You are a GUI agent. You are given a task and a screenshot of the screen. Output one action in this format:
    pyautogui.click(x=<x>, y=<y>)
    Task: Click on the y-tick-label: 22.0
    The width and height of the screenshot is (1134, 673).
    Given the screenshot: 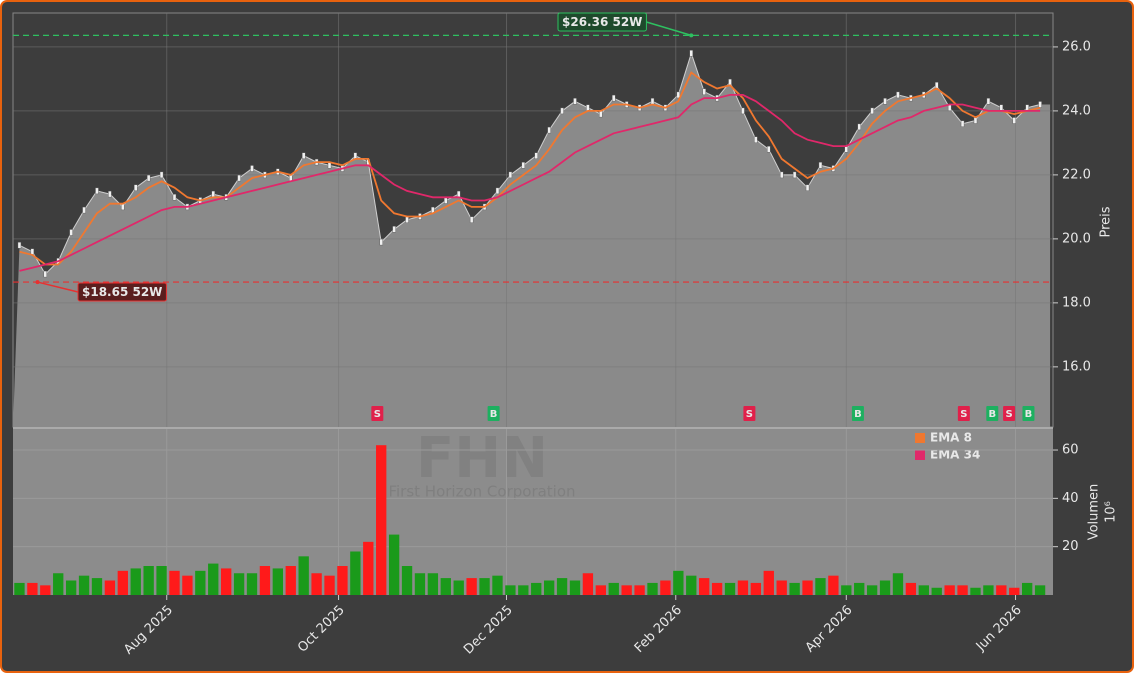 What is the action you would take?
    pyautogui.click(x=1076, y=174)
    